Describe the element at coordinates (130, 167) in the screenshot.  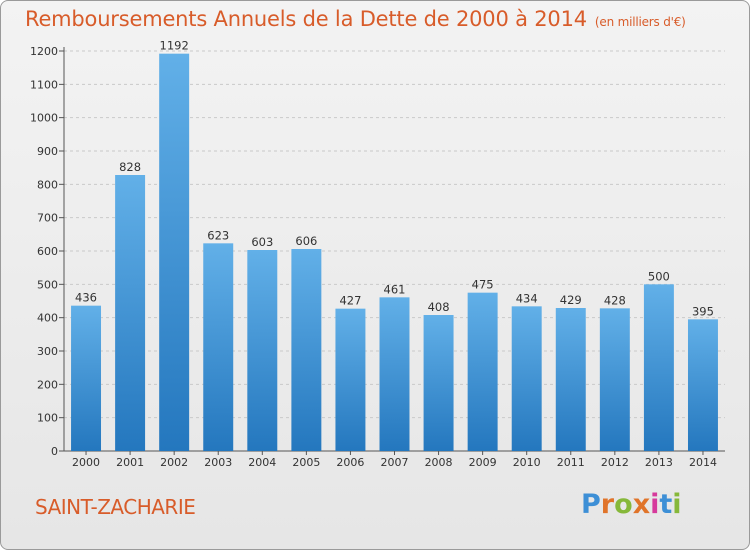
I see `bar-value-label: 828` at that location.